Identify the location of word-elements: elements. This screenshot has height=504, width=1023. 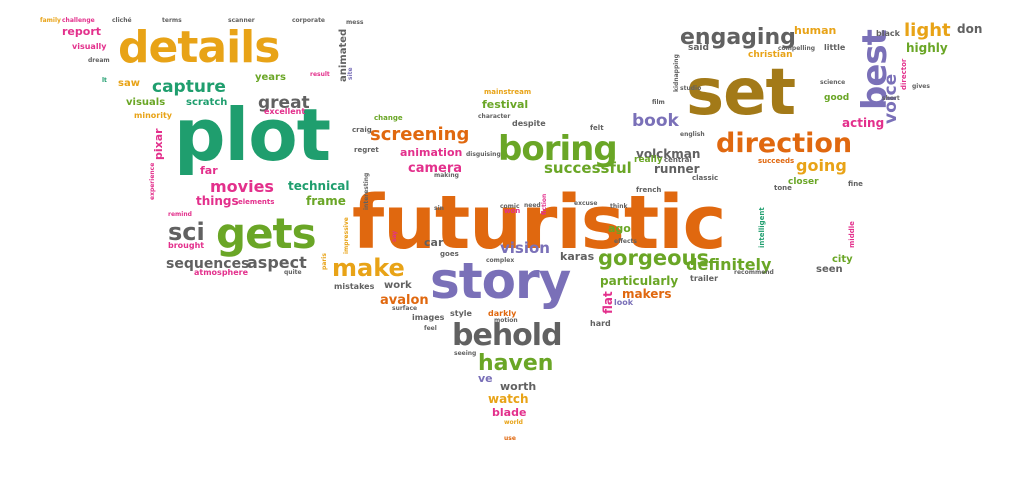
(256, 202).